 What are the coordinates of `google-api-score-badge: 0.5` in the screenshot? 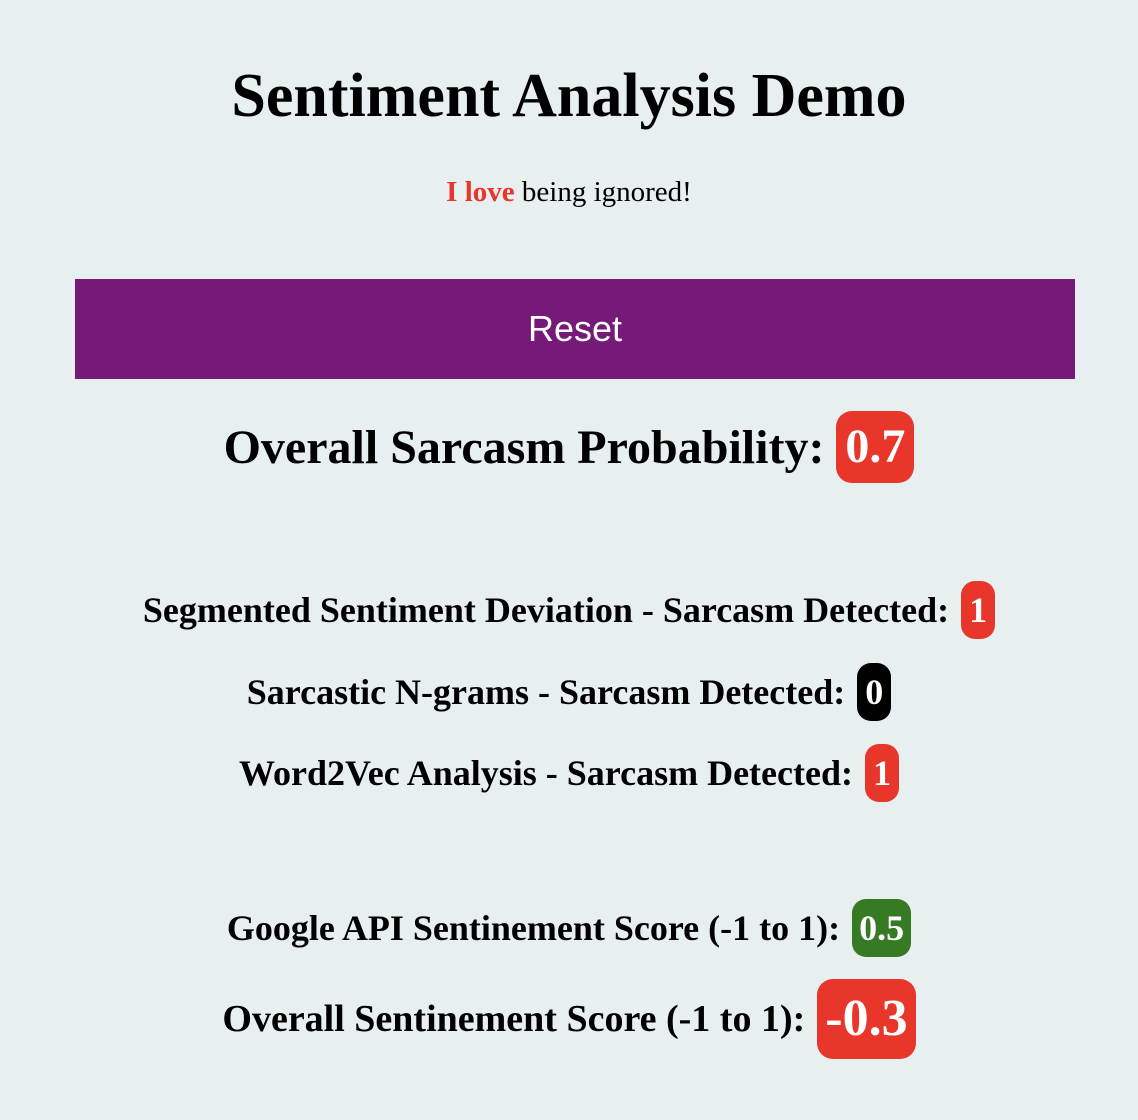 It's located at (882, 928).